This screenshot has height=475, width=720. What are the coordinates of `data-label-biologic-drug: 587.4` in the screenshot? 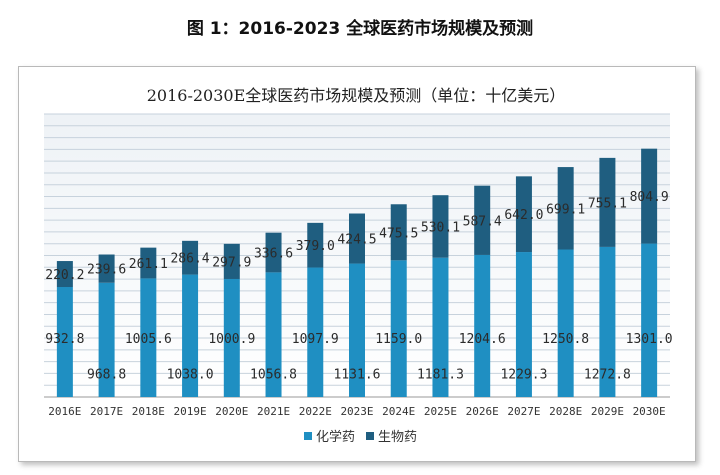 It's located at (482, 221).